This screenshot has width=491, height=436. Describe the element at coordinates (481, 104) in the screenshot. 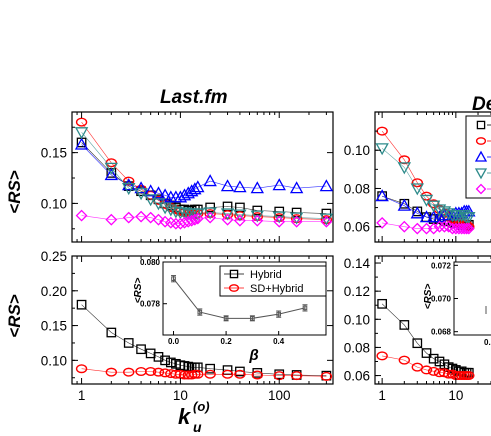

I see `title-right: De` at that location.